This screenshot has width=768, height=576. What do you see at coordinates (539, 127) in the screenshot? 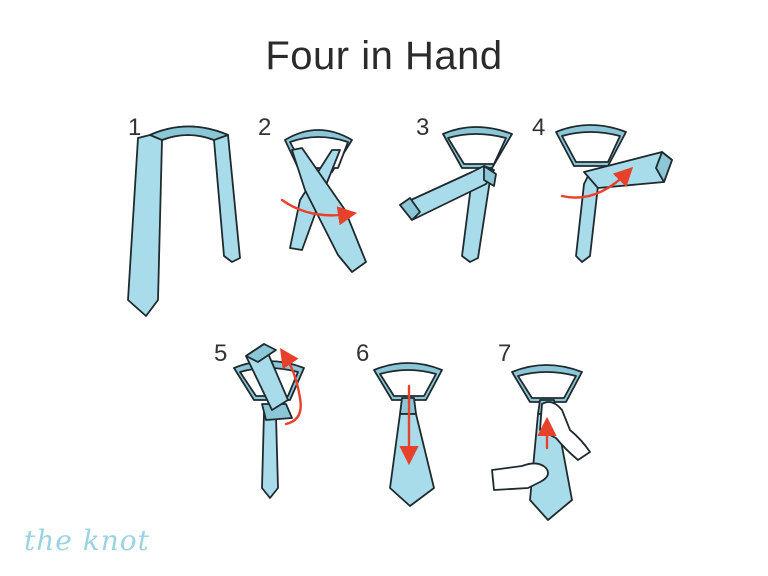
I see `step-number-4: 4` at bounding box center [539, 127].